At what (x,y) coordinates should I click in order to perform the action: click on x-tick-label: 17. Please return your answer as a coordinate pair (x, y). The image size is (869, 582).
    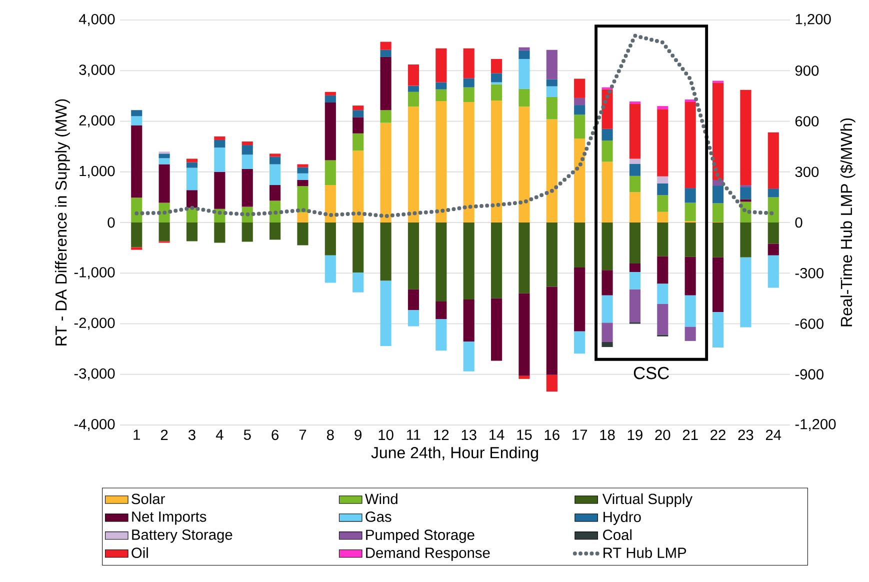
    Looking at the image, I should click on (580, 435).